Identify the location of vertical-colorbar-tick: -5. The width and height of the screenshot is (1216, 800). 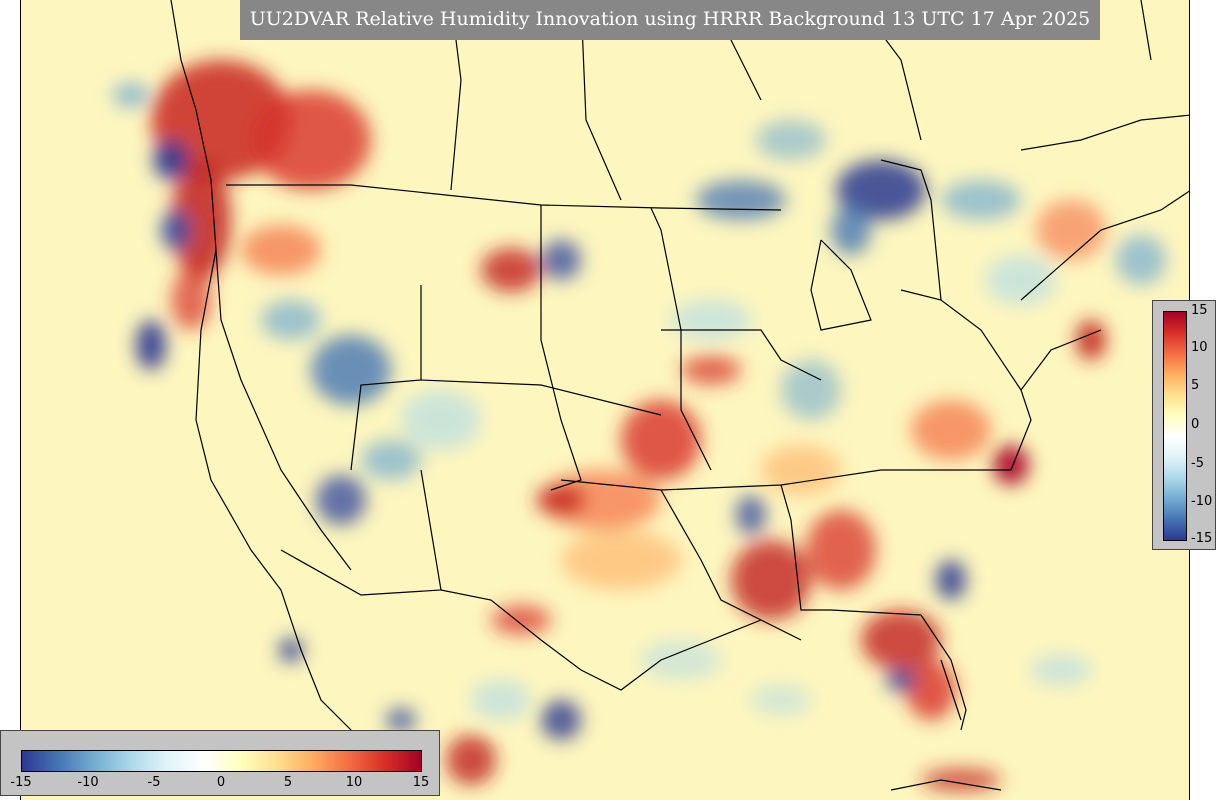
(1197, 463).